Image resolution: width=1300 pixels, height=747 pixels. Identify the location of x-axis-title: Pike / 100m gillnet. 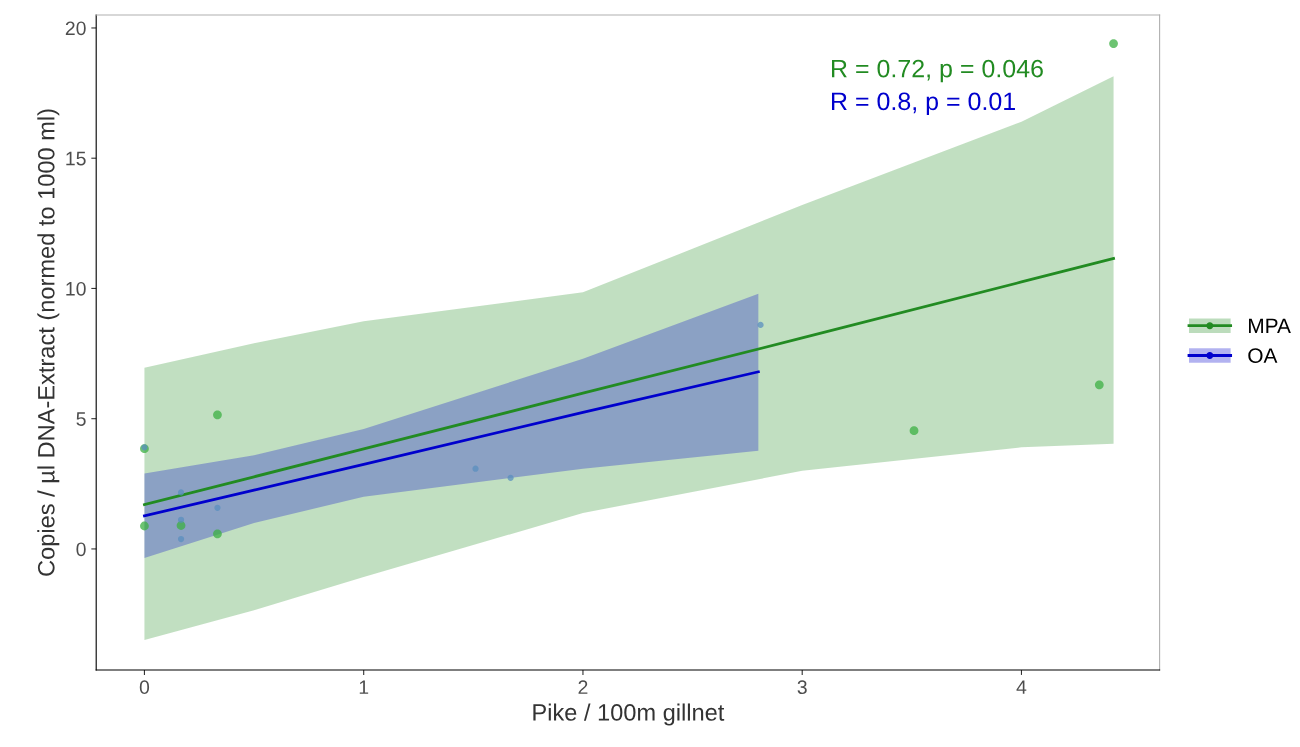
(629, 714).